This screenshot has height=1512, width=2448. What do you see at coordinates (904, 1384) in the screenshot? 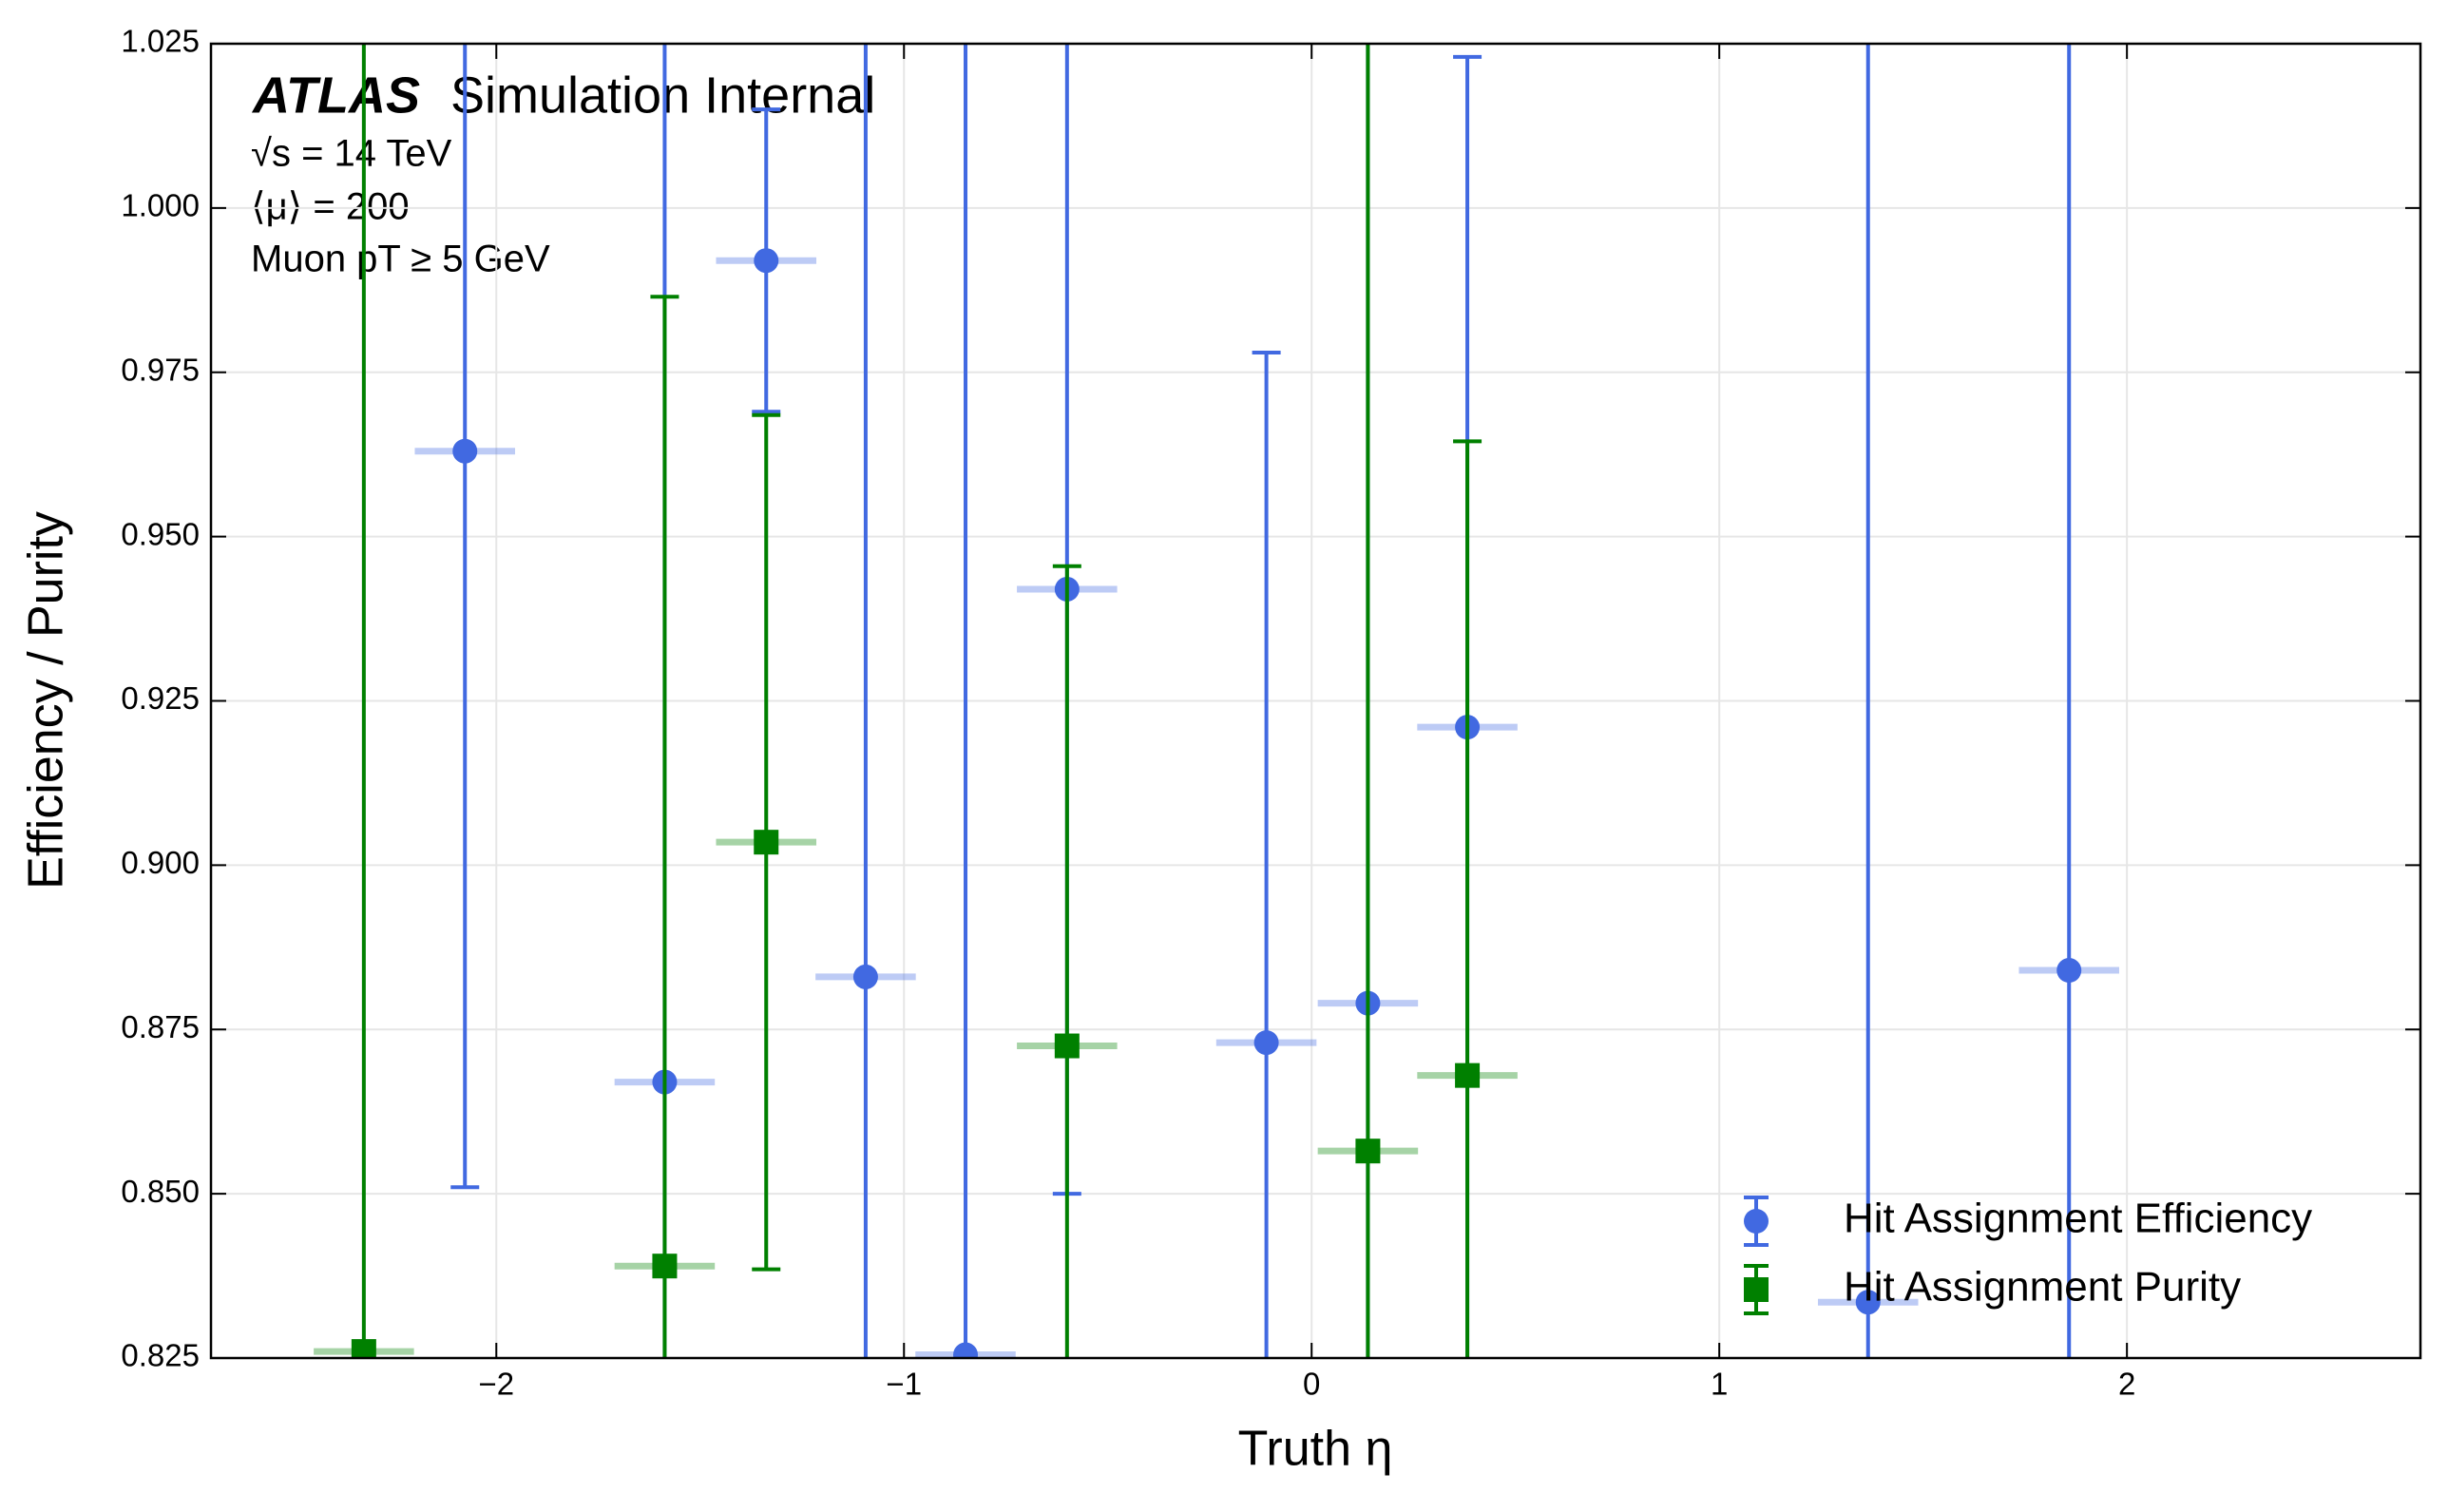
I see `x-tick-label: −1` at bounding box center [904, 1384].